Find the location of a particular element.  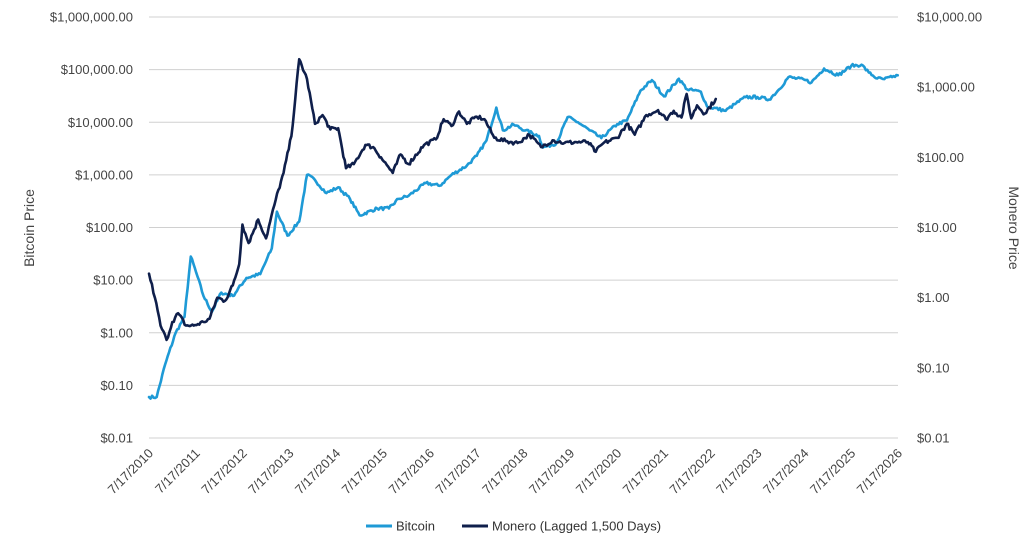

y2-tick-label: $10.00 is located at coordinates (937, 227).